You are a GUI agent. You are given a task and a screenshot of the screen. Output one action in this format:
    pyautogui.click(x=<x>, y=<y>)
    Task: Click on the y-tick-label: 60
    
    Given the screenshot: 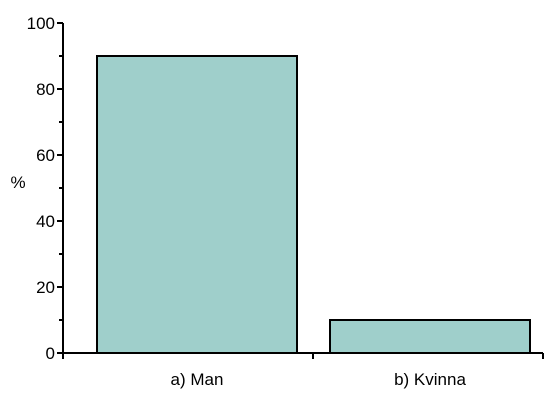 What is the action you would take?
    pyautogui.click(x=45, y=155)
    